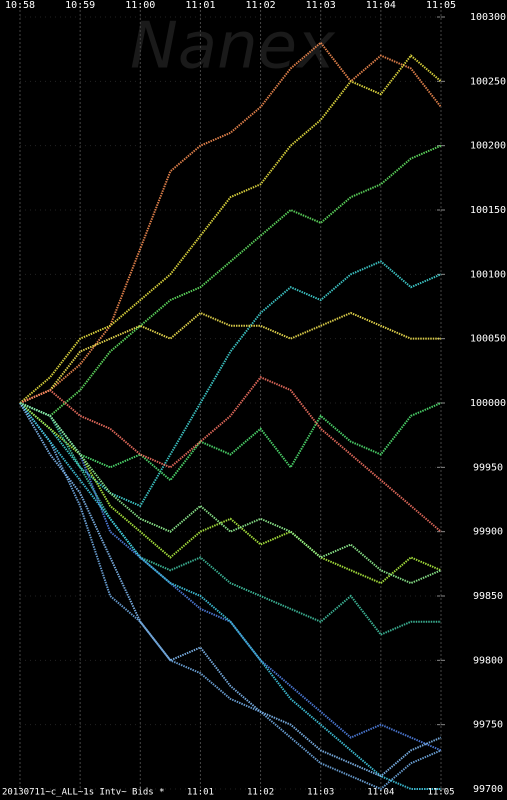  What do you see at coordinates (83, 793) in the screenshot?
I see `footer-text: 20130711~c_ALL~1s Intv~ Bids *` at bounding box center [83, 793].